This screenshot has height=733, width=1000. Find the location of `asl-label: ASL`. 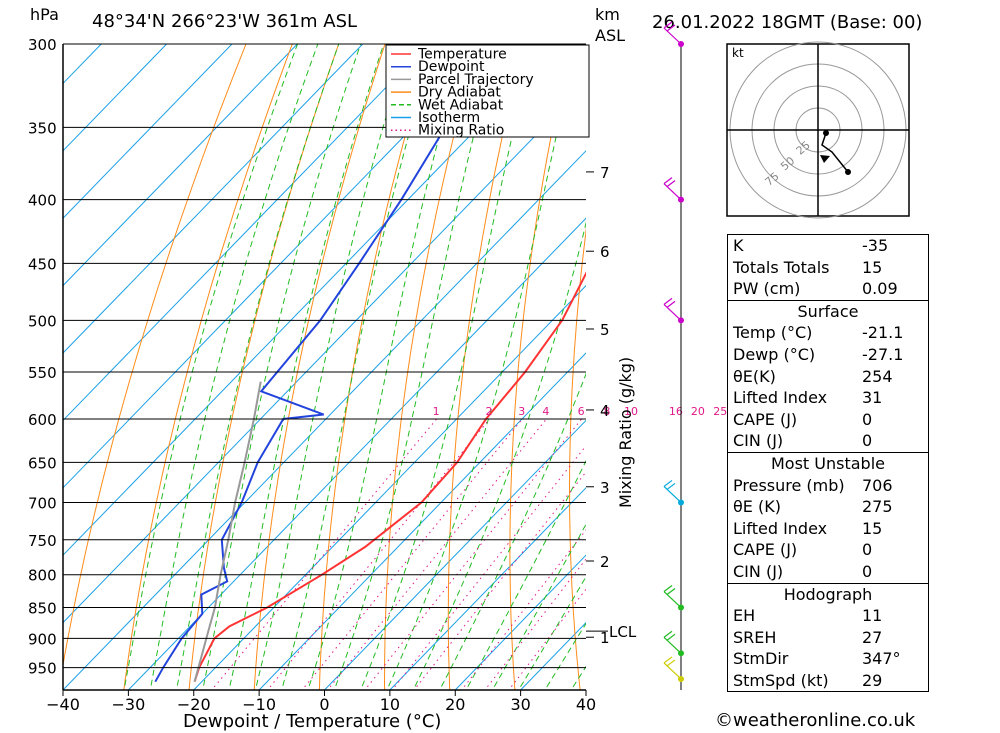

asl-label: ASL is located at coordinates (610, 35).